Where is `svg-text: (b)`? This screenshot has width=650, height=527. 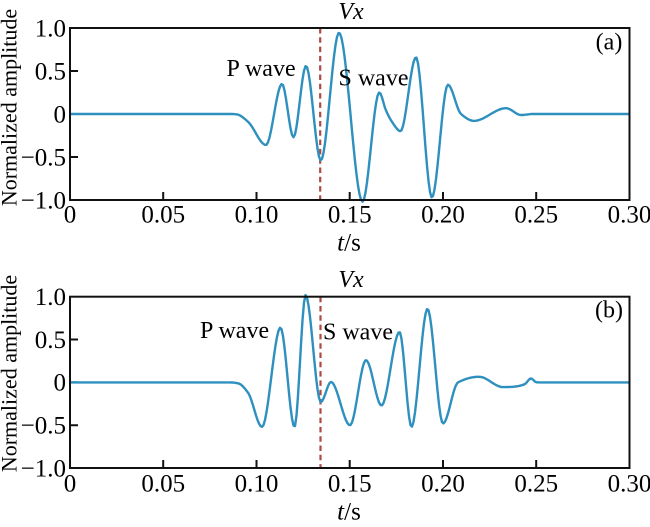 svg-text: (b) is located at coordinates (609, 311).